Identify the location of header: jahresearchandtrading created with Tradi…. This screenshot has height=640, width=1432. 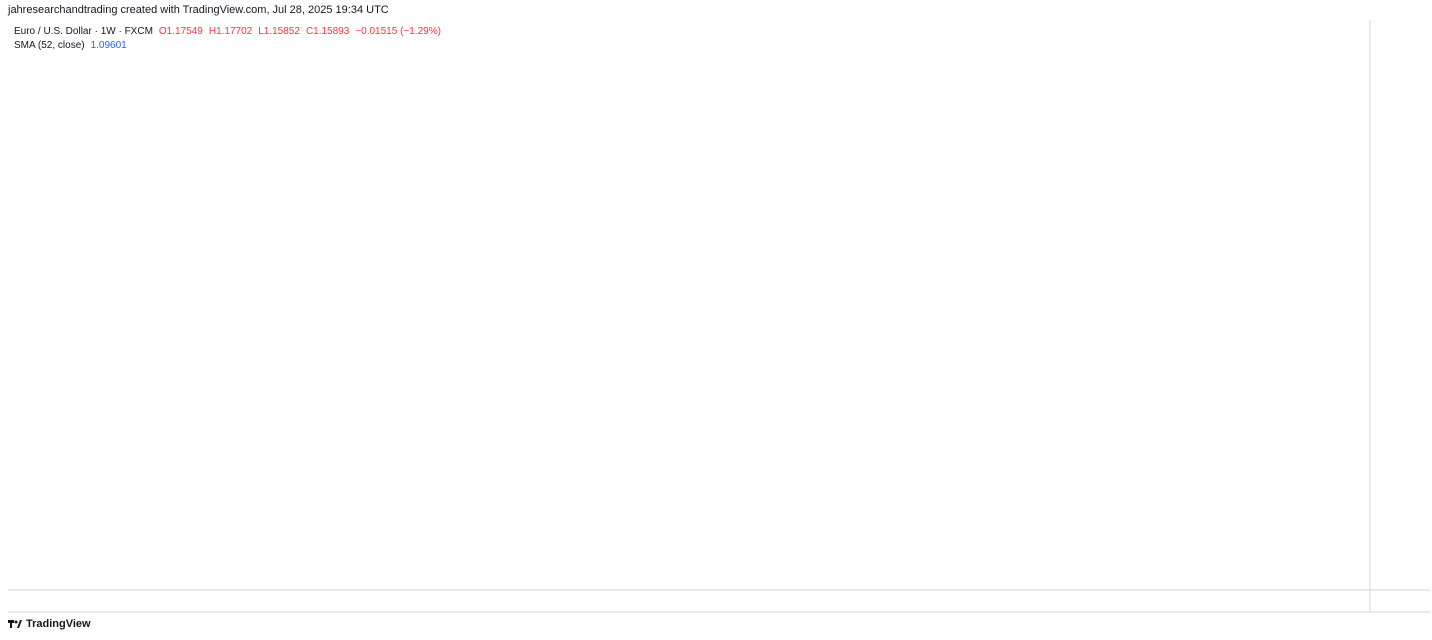
(198, 10).